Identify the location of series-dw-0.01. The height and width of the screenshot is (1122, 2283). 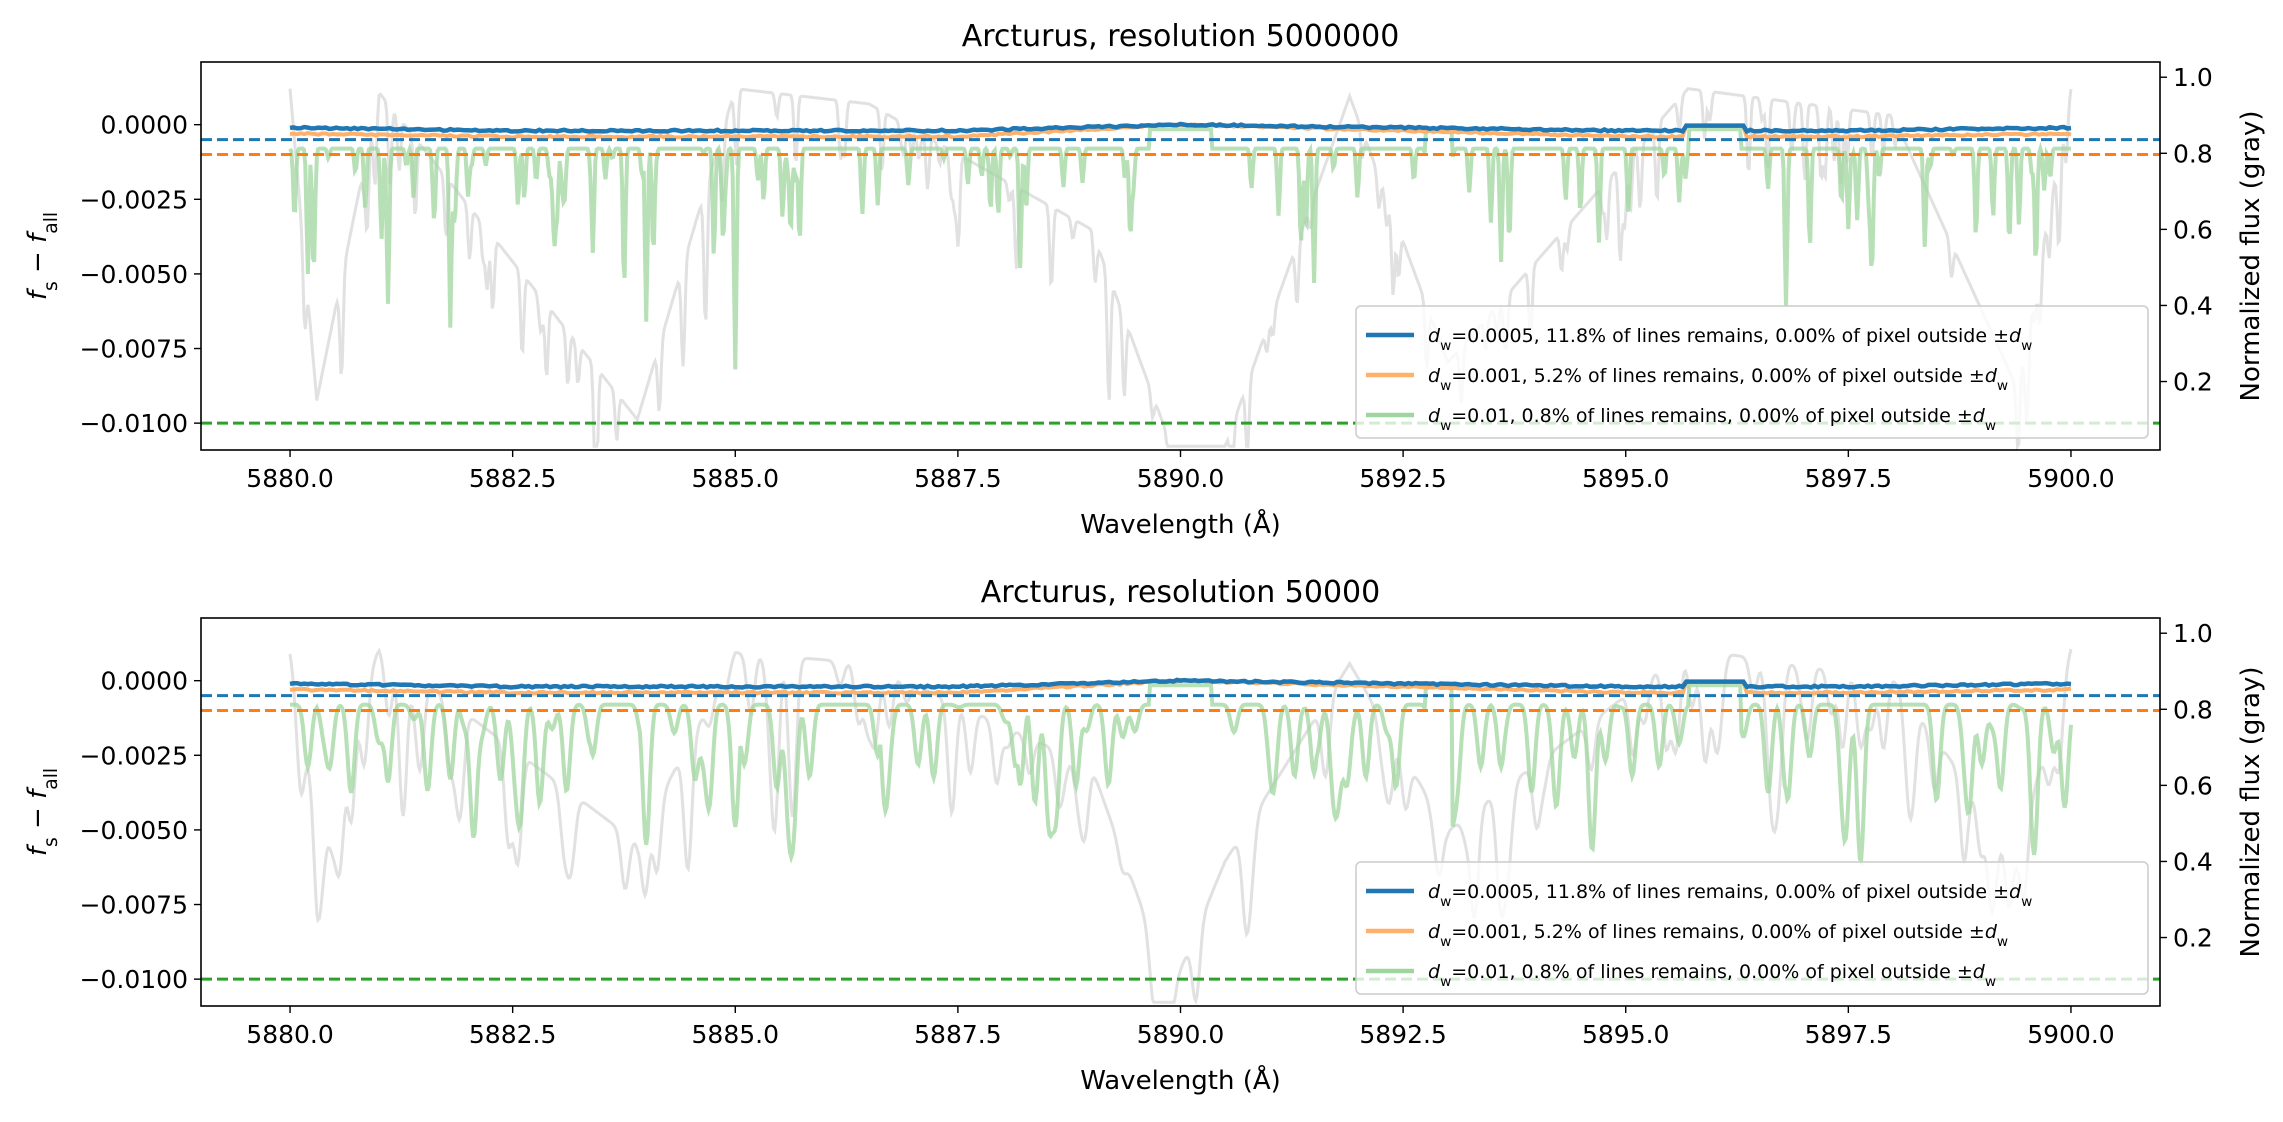
(1181, 775).